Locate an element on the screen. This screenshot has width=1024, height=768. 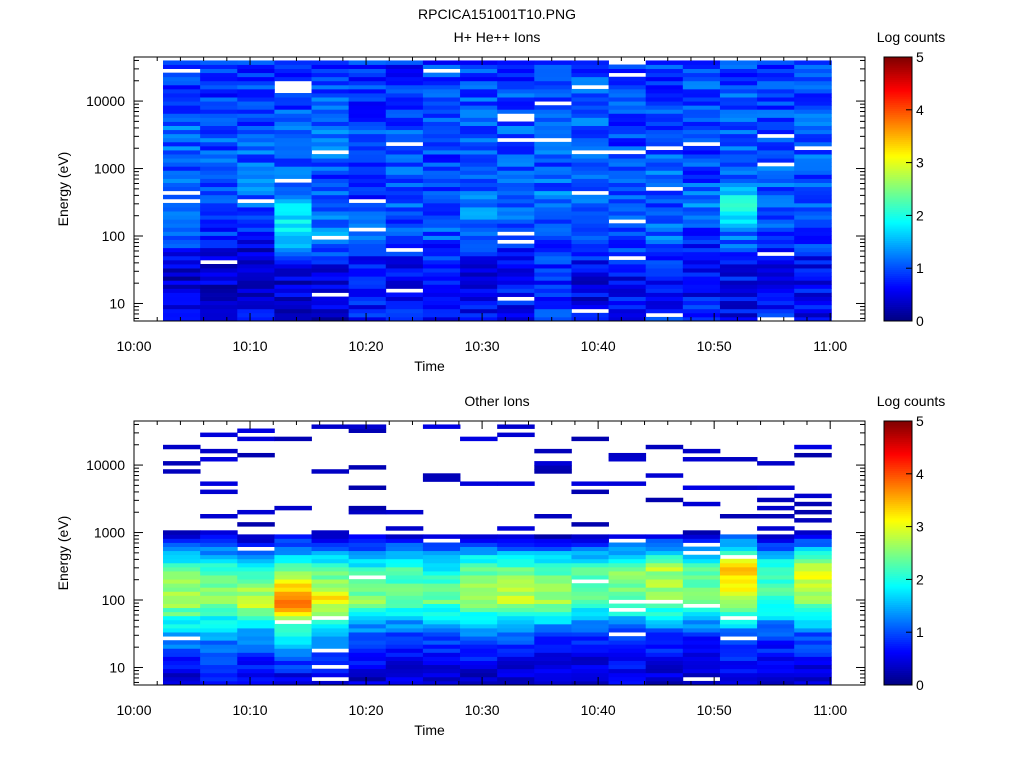
x-tick-label: 10:30 is located at coordinates (482, 346).